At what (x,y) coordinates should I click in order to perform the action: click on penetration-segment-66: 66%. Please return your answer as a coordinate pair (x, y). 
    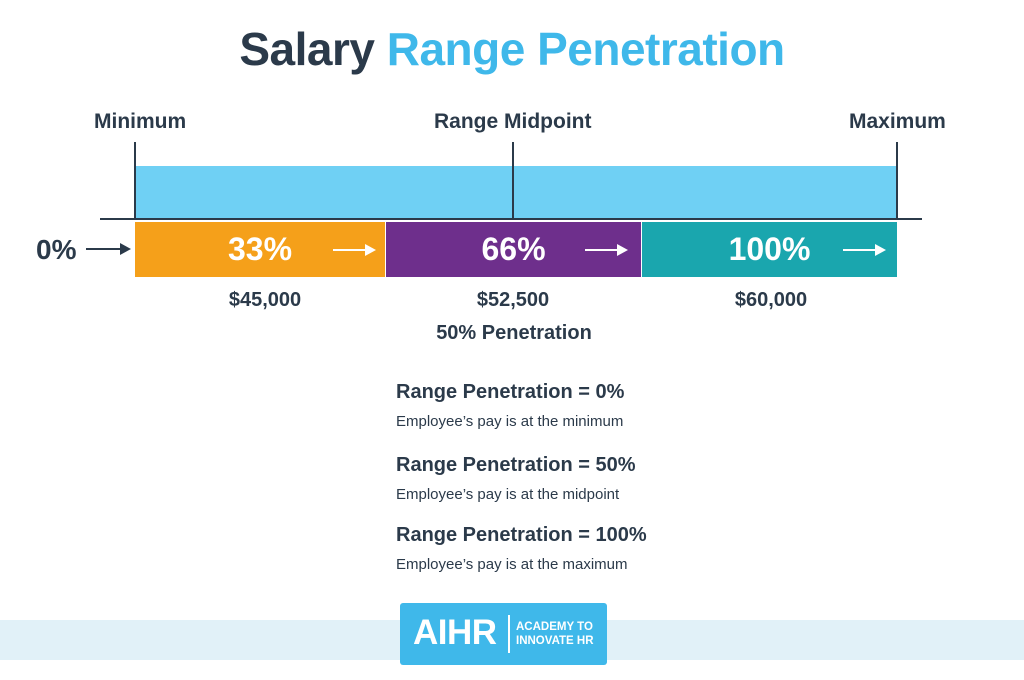
    Looking at the image, I should click on (513, 249).